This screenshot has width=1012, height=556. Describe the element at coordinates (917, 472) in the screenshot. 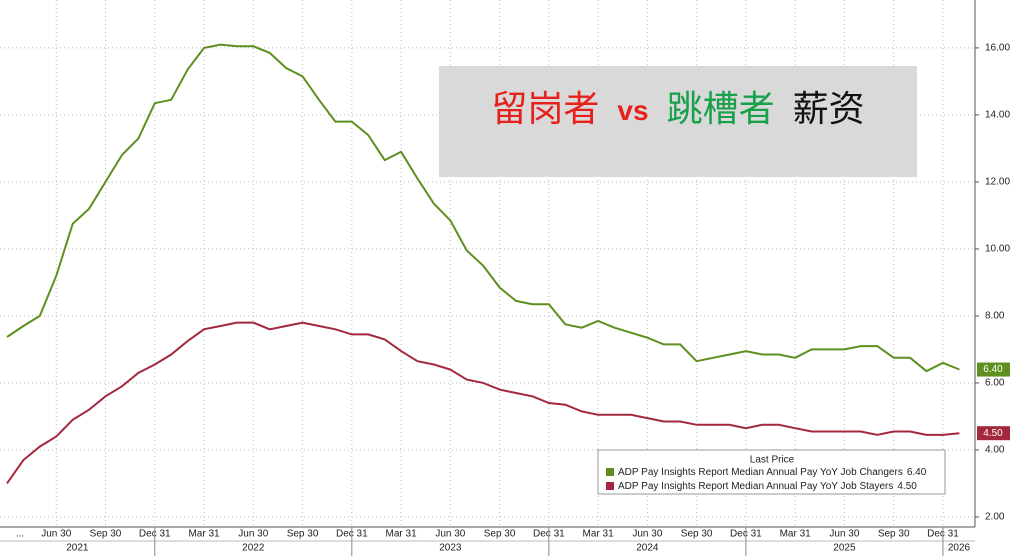

I see `legend-value: 6.40` at that location.